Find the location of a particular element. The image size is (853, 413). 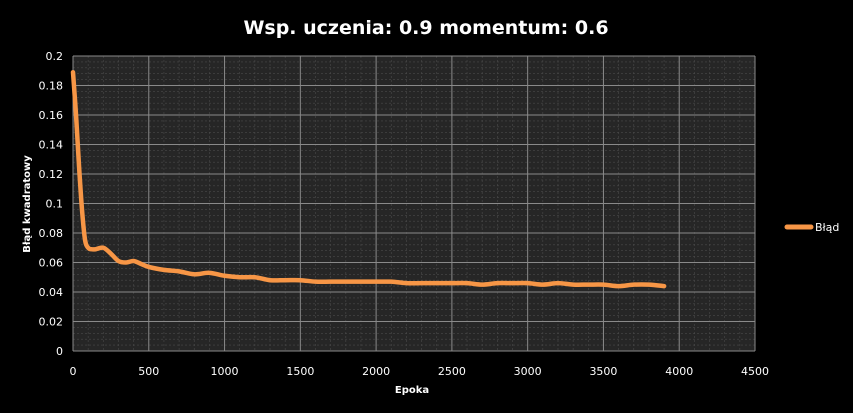

x-axis-ticks: 0 500 1000 1500 2000 2500 3000 3500 4000 4500 is located at coordinates (420, 371).